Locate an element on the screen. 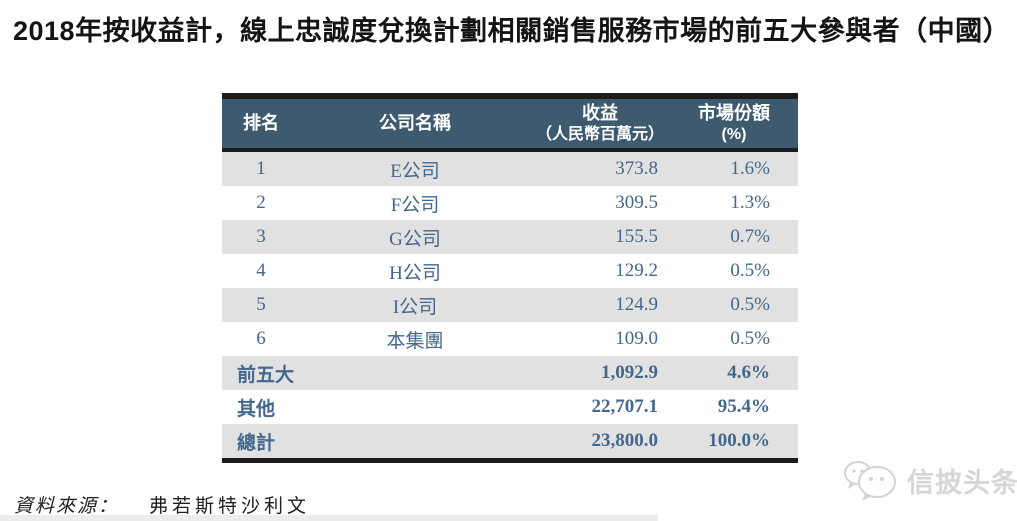 The width and height of the screenshot is (1017, 521). source-line: 資料來源： 弗若斯特沙利文 is located at coordinates (162, 504).